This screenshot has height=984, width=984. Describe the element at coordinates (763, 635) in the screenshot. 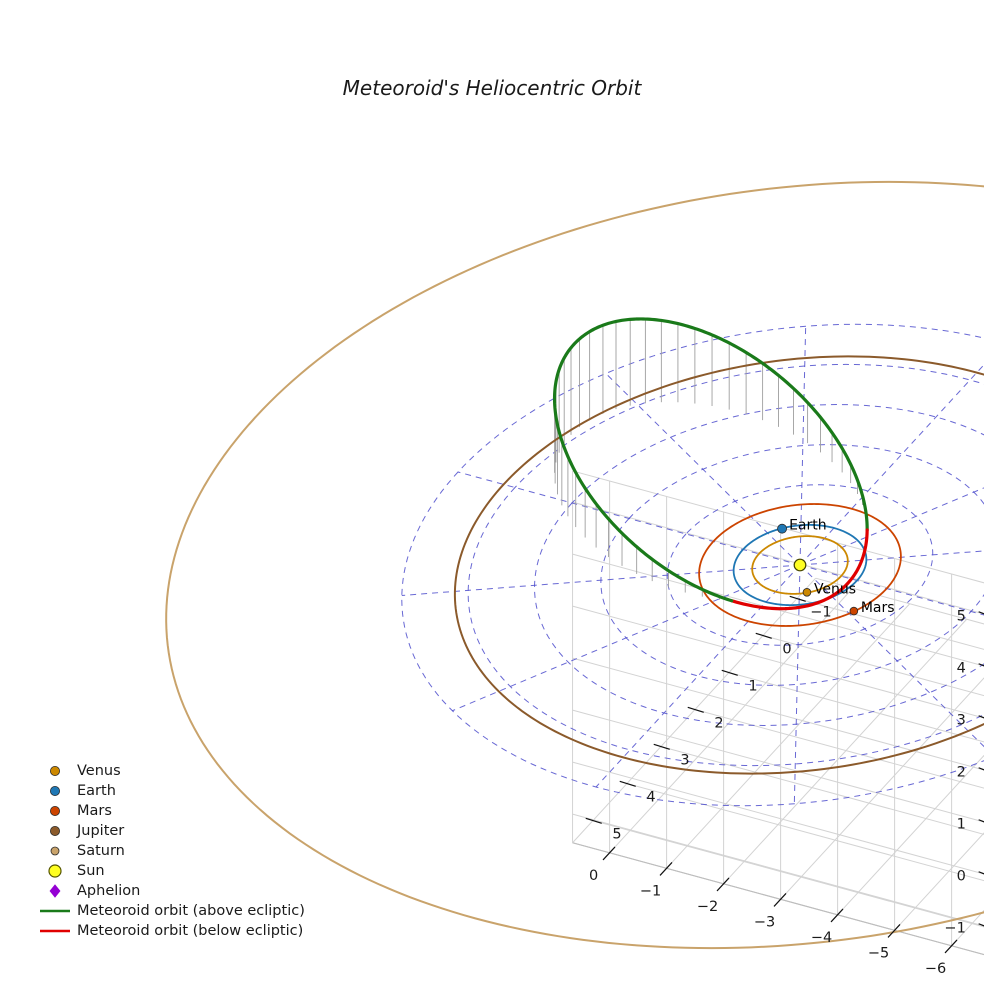

I see `ytick-0-mark` at that location.